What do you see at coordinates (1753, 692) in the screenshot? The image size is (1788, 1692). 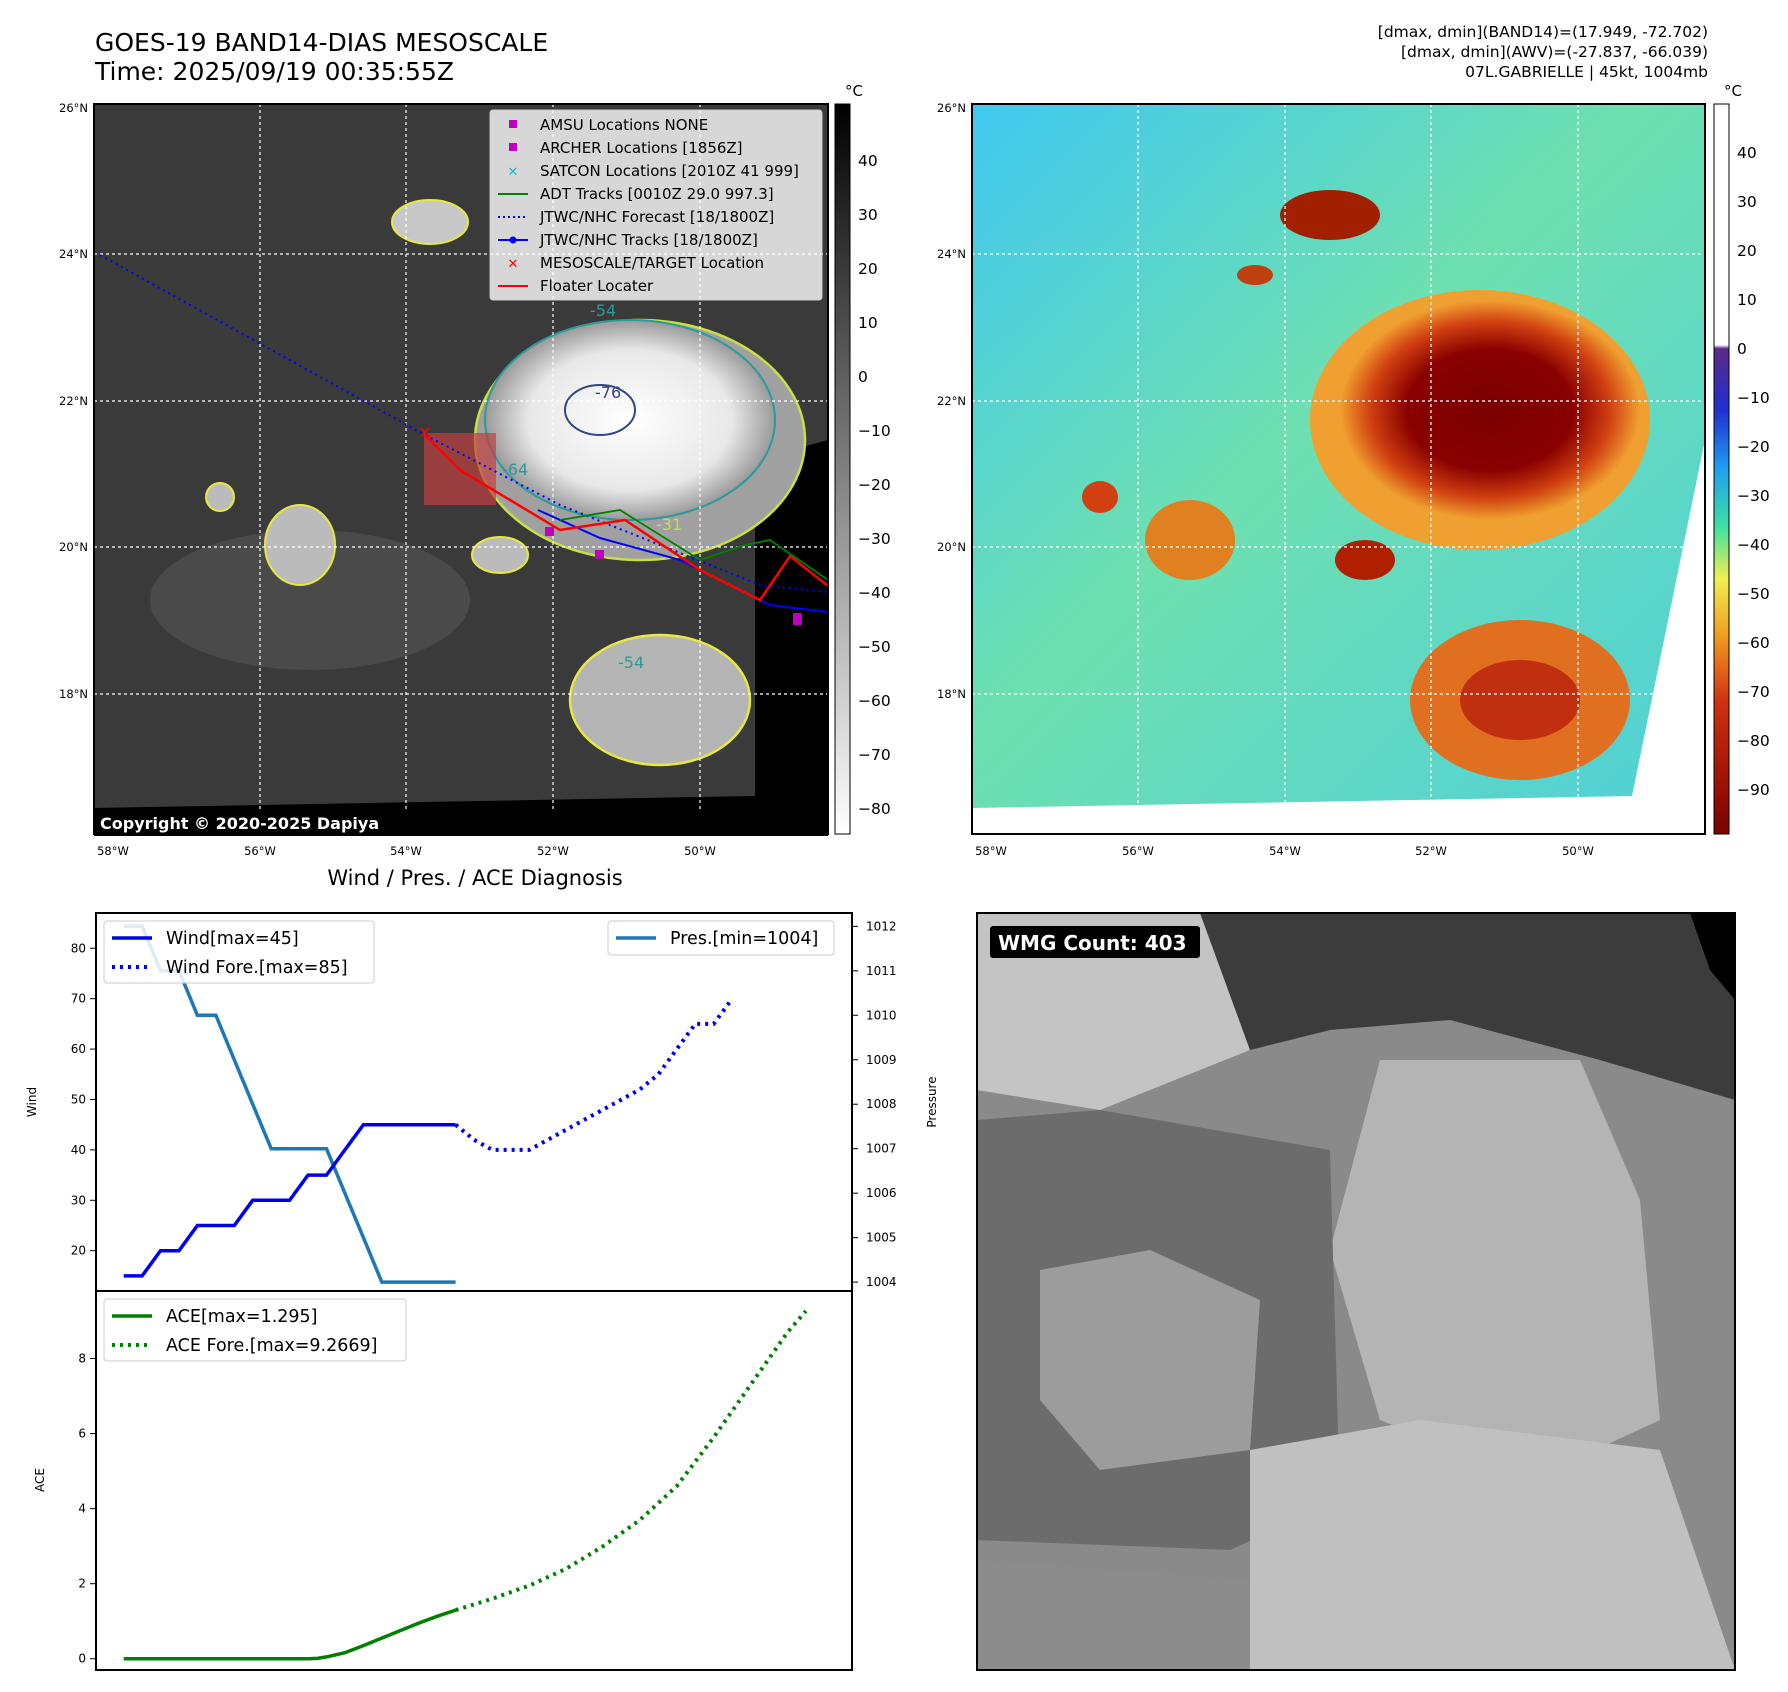 I see `awv-cb-tick-m70: −70` at bounding box center [1753, 692].